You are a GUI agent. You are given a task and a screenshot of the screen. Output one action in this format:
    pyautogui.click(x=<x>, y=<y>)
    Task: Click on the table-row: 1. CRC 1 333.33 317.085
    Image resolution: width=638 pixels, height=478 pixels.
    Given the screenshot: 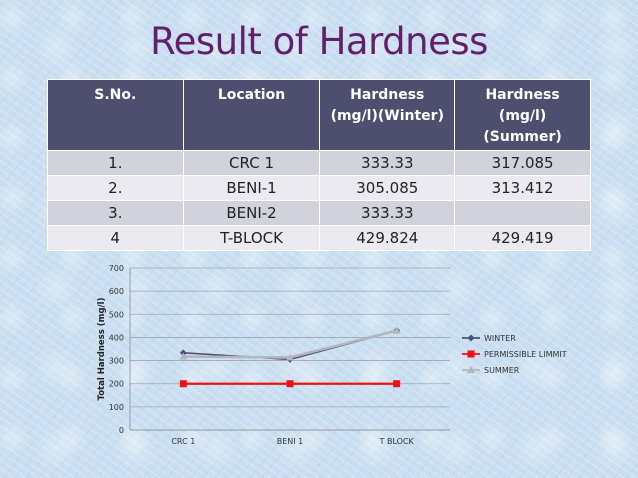 What is the action you would take?
    pyautogui.click(x=319, y=163)
    